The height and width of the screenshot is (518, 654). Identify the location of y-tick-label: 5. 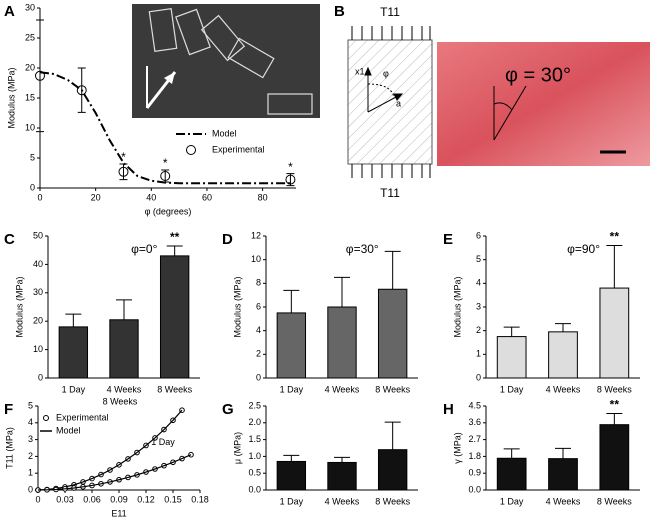
(30, 405).